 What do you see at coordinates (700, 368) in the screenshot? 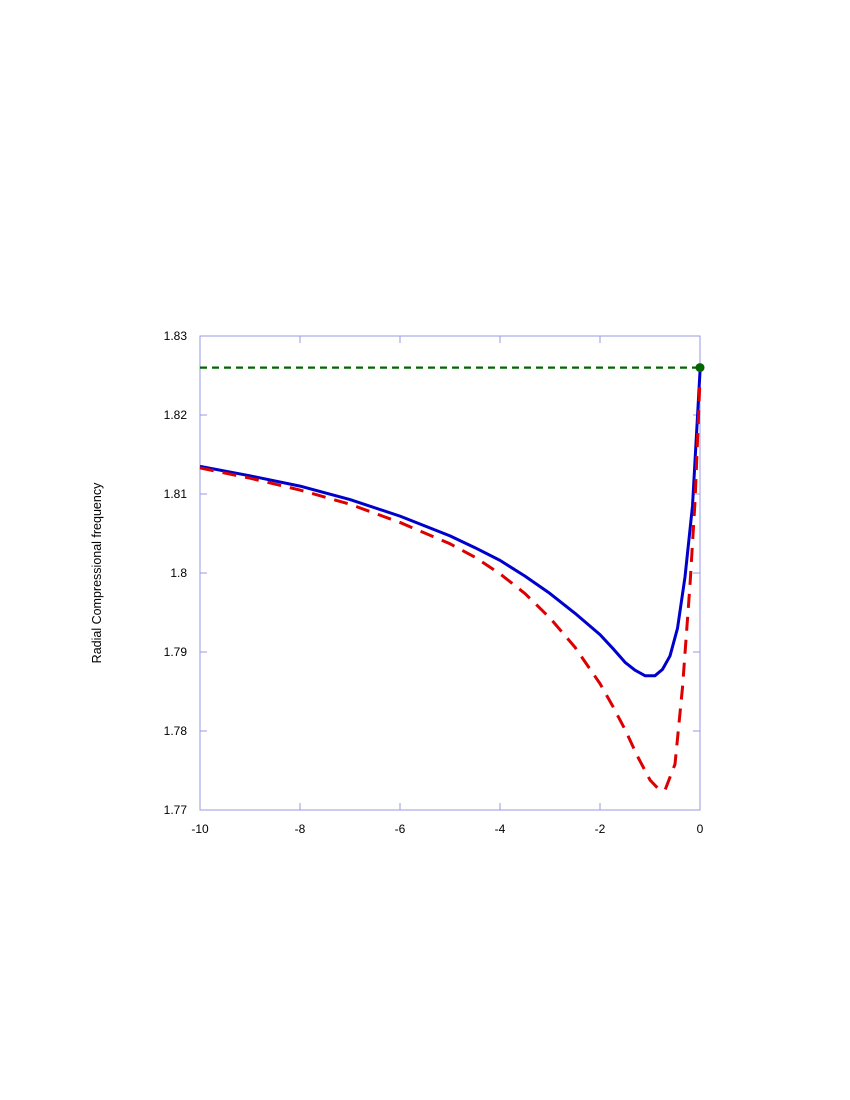
I see `series-end-marker` at bounding box center [700, 368].